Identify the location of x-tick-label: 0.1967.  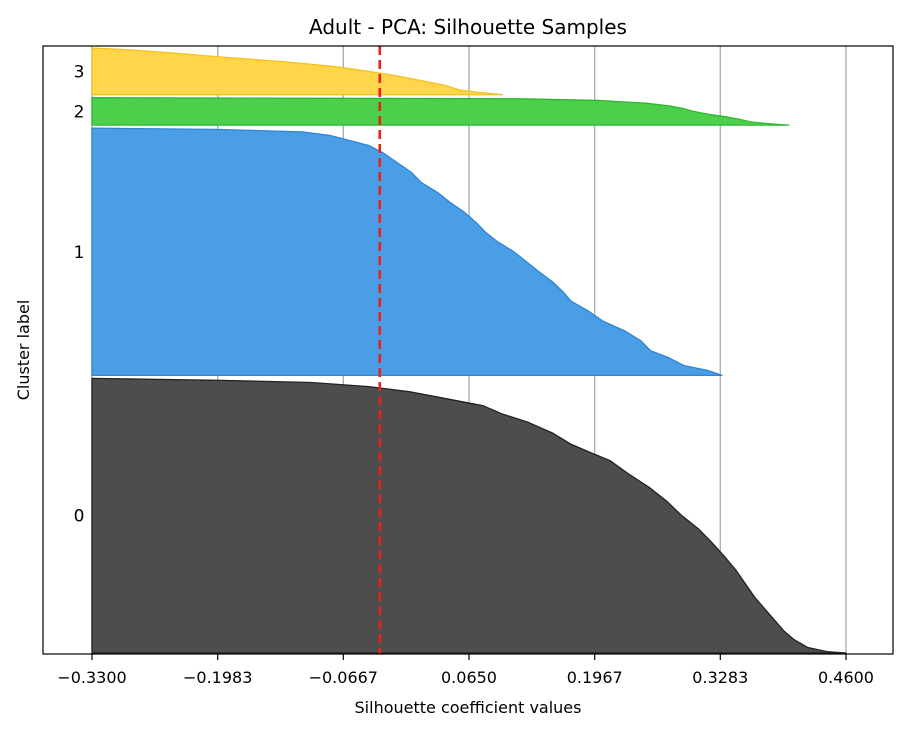
(595, 677).